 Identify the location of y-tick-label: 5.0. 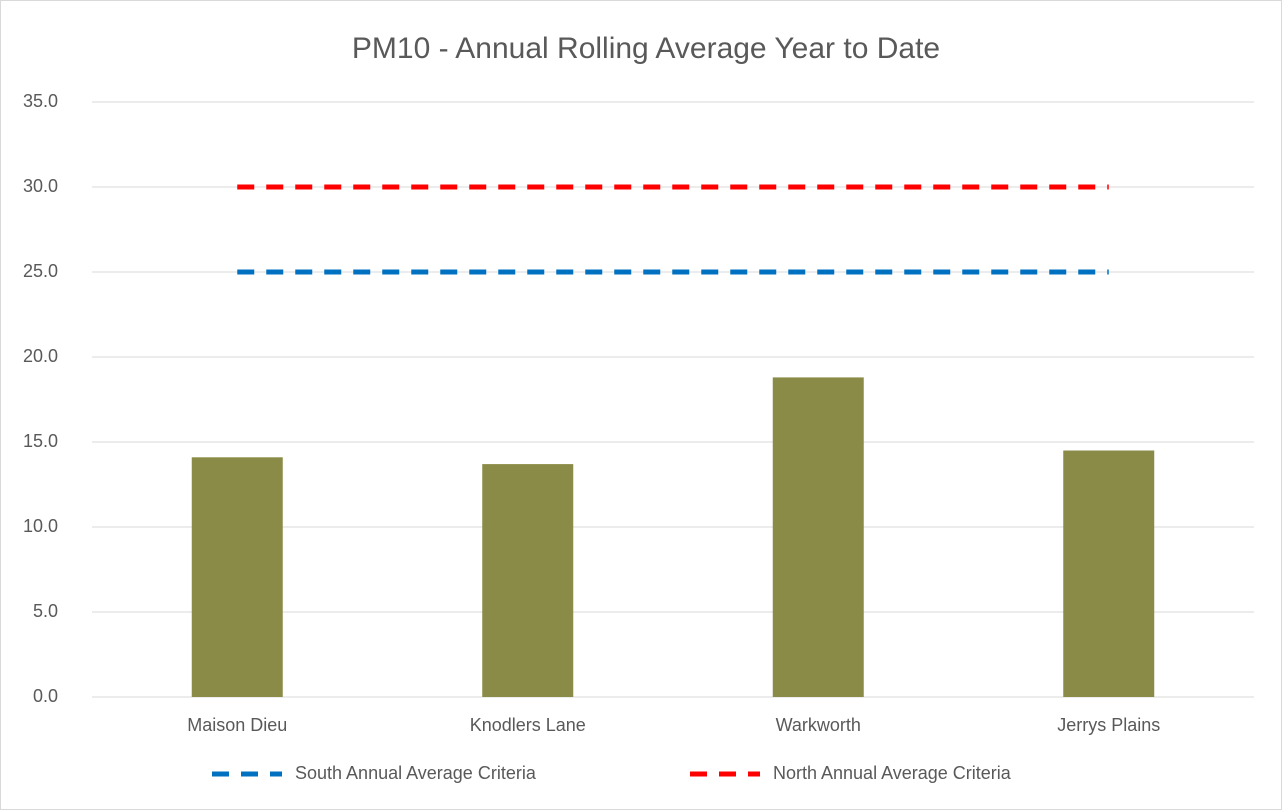
(45, 611).